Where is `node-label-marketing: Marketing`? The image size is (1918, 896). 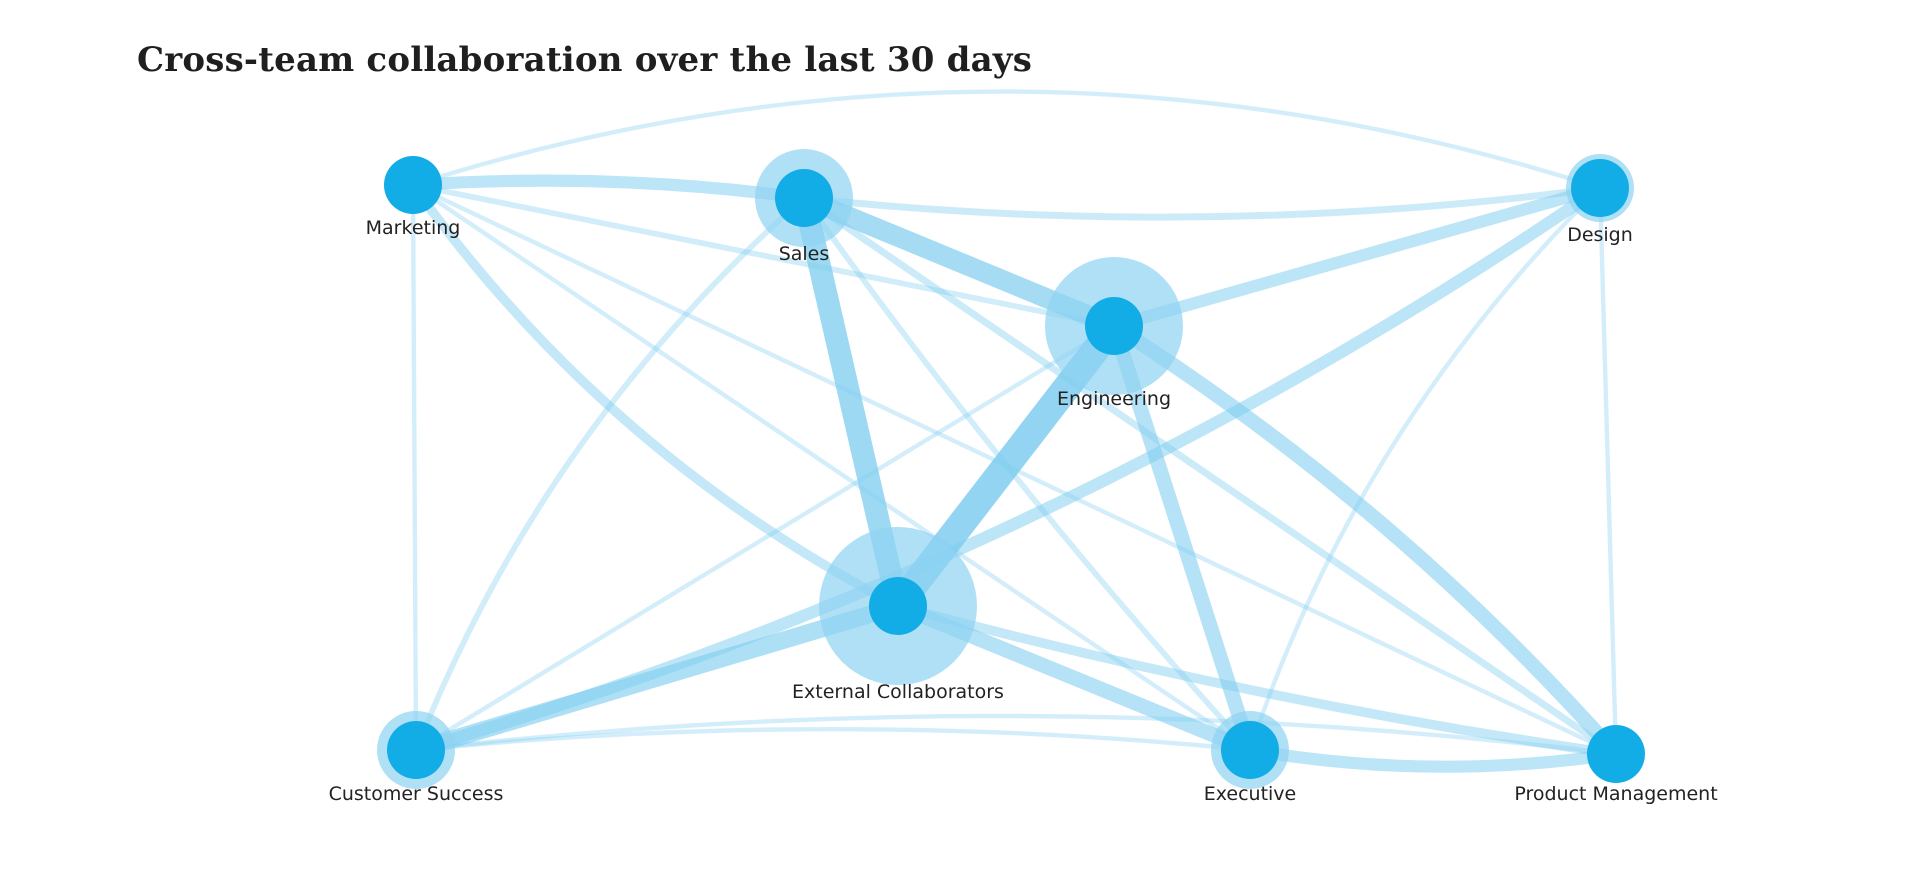 node-label-marketing: Marketing is located at coordinates (413, 228).